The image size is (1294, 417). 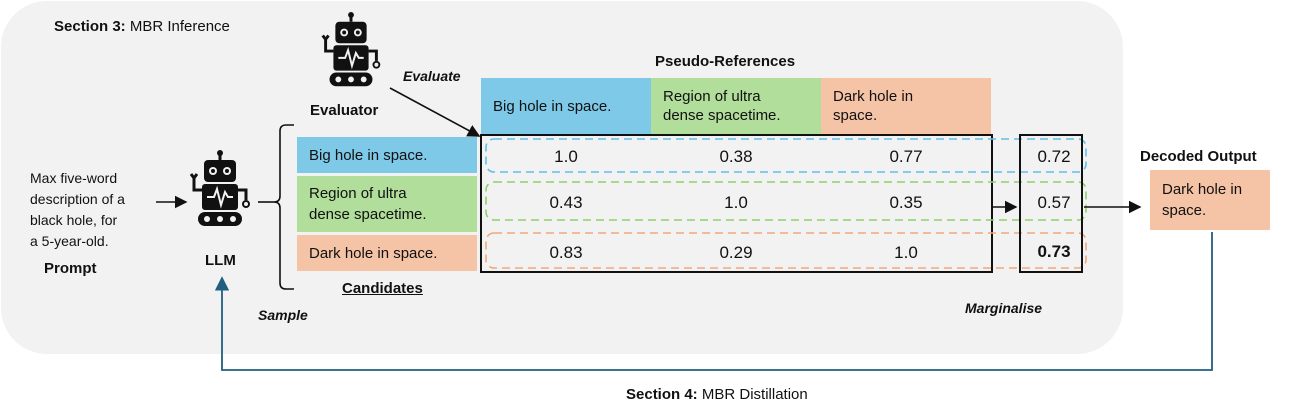 What do you see at coordinates (220, 260) in the screenshot?
I see `llm-caption: LLM` at bounding box center [220, 260].